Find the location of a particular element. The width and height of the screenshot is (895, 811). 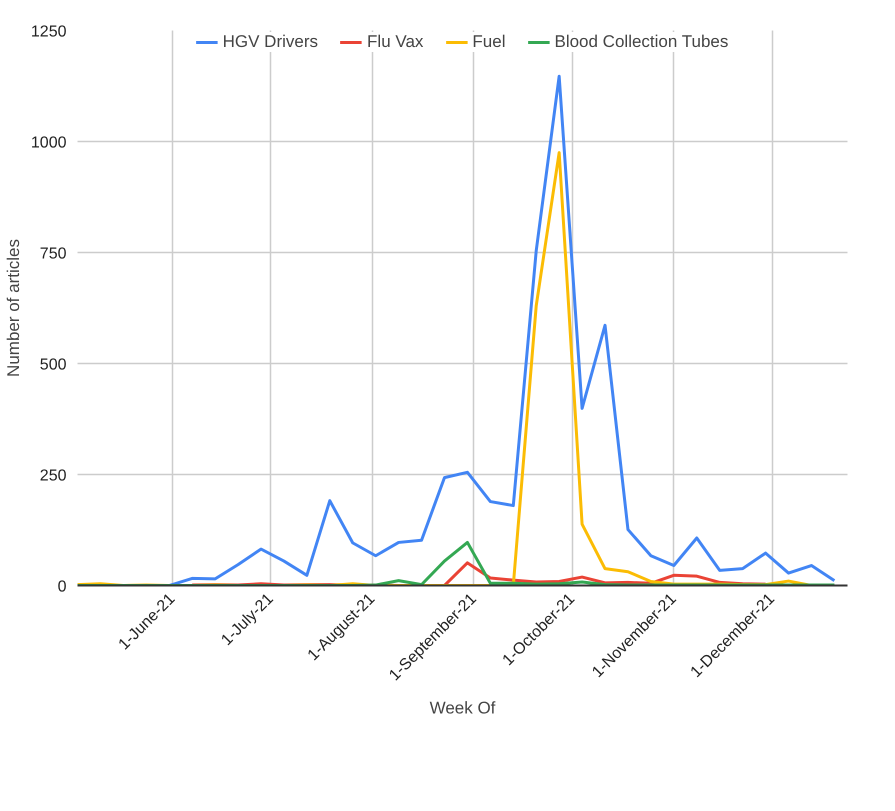

legend-label: HGV Drivers is located at coordinates (270, 42).